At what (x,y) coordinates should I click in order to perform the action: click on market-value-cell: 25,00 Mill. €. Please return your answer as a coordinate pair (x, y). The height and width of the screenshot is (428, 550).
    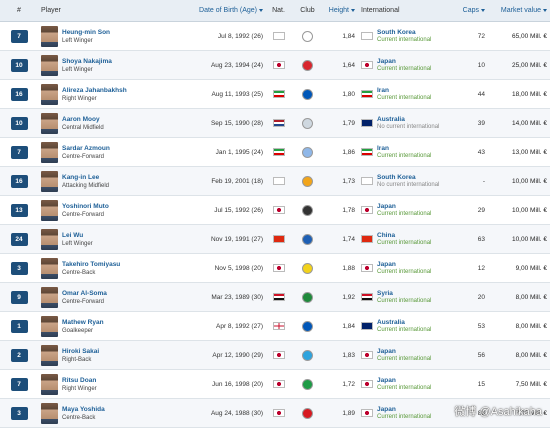
    Looking at the image, I should click on (519, 65).